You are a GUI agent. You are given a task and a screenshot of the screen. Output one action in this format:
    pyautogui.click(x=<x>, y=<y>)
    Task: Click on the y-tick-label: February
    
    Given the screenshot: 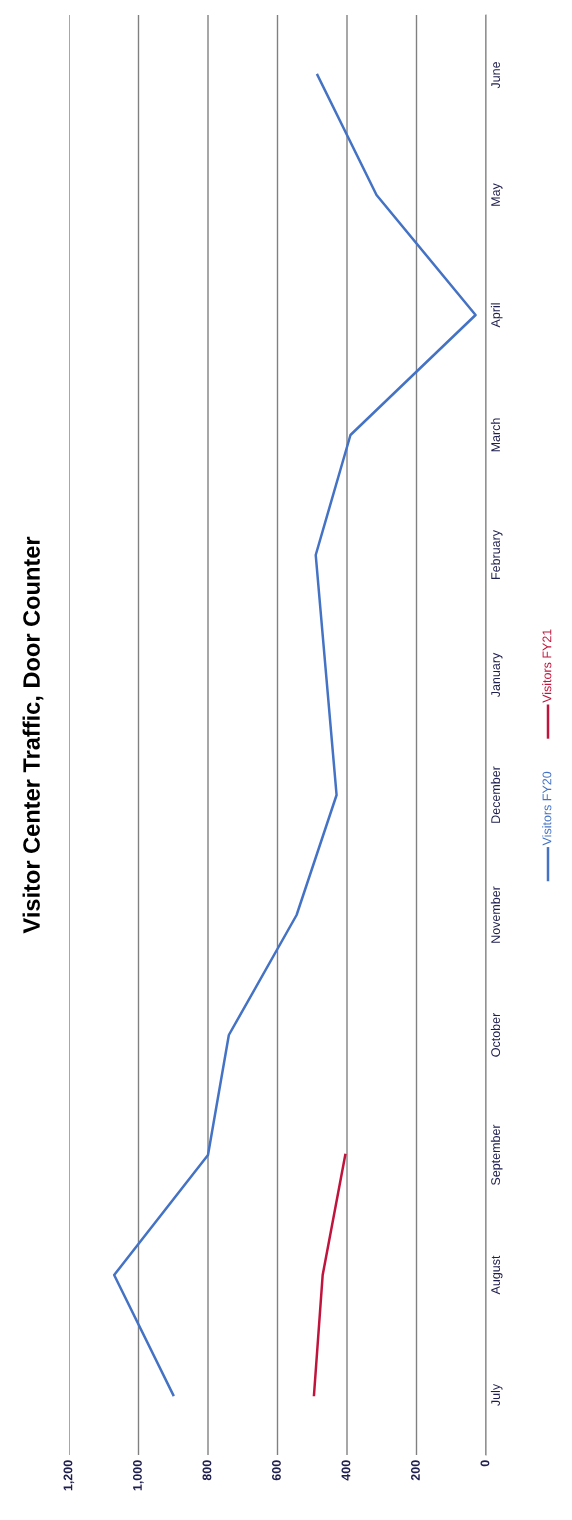 What is the action you would take?
    pyautogui.click(x=496, y=554)
    